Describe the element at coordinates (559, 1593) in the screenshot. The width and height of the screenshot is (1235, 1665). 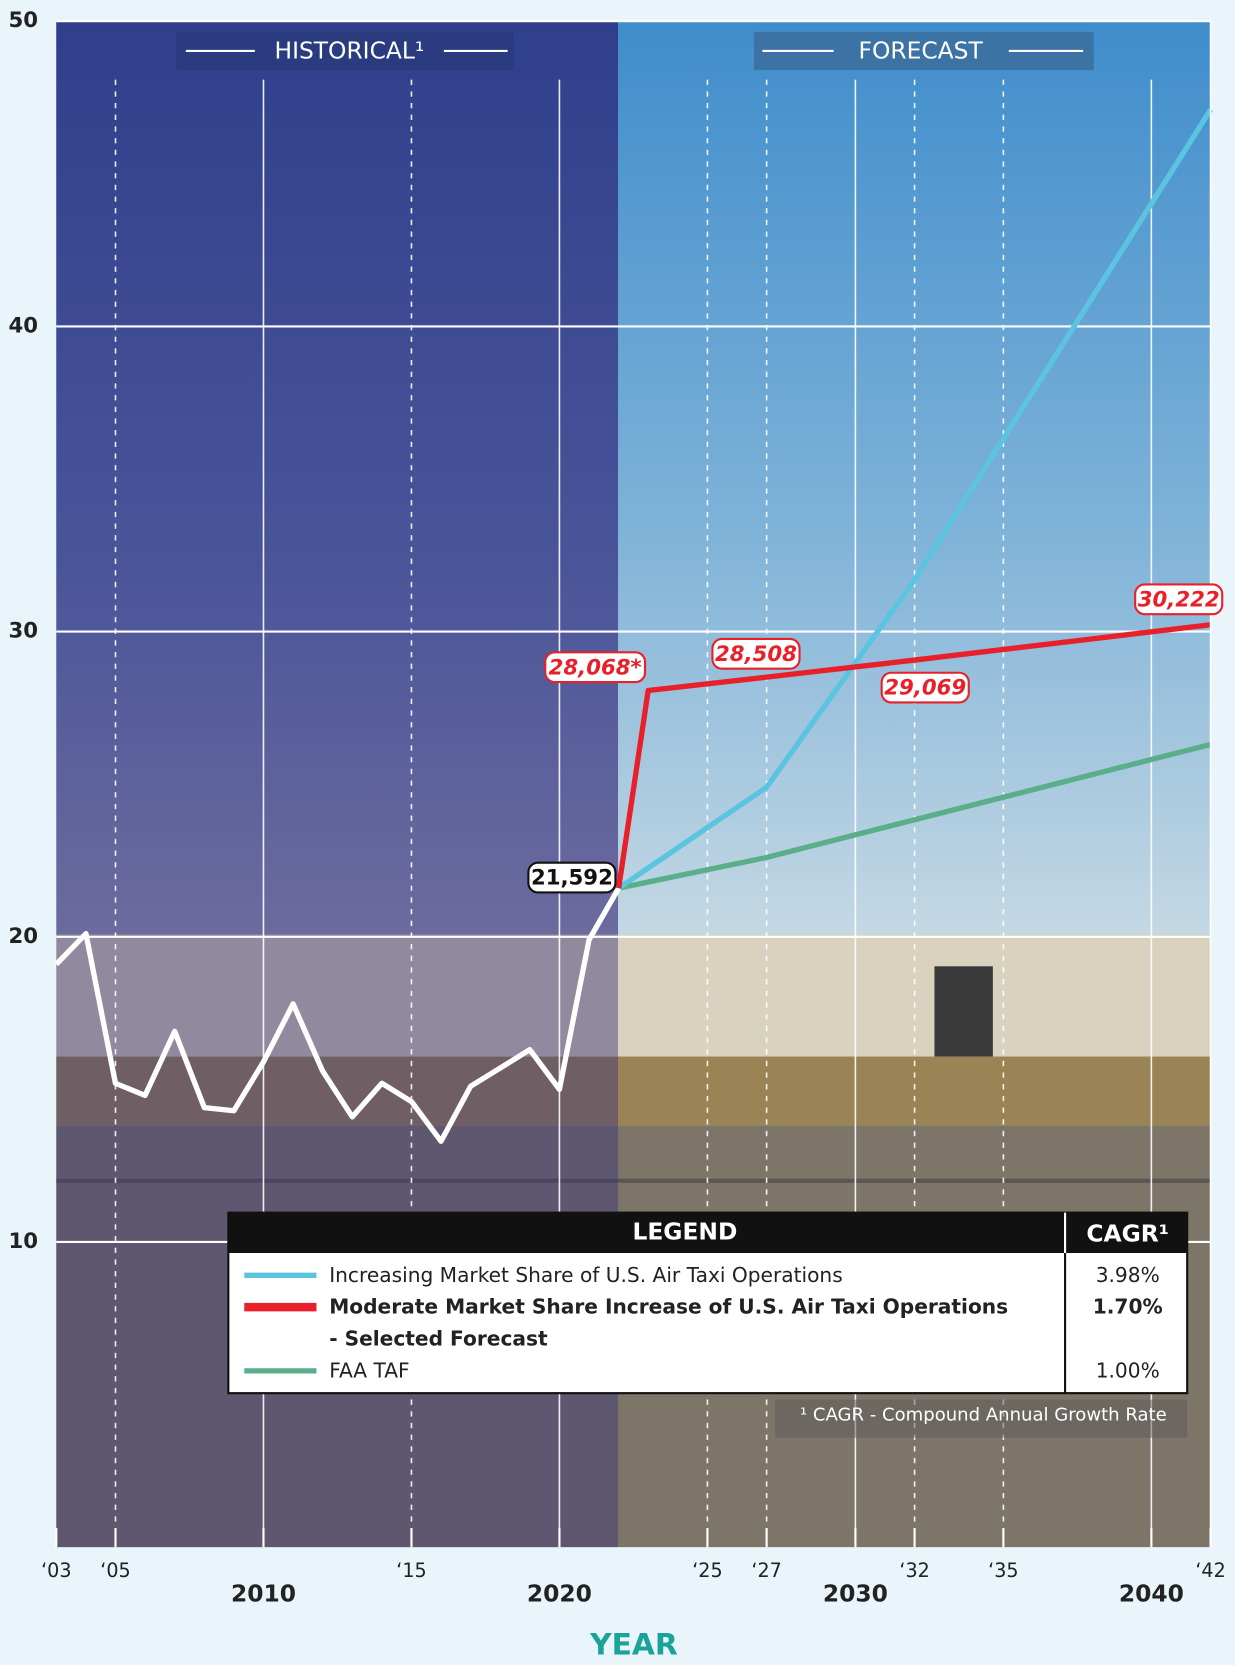
I see `x-tick-label: 2020` at that location.